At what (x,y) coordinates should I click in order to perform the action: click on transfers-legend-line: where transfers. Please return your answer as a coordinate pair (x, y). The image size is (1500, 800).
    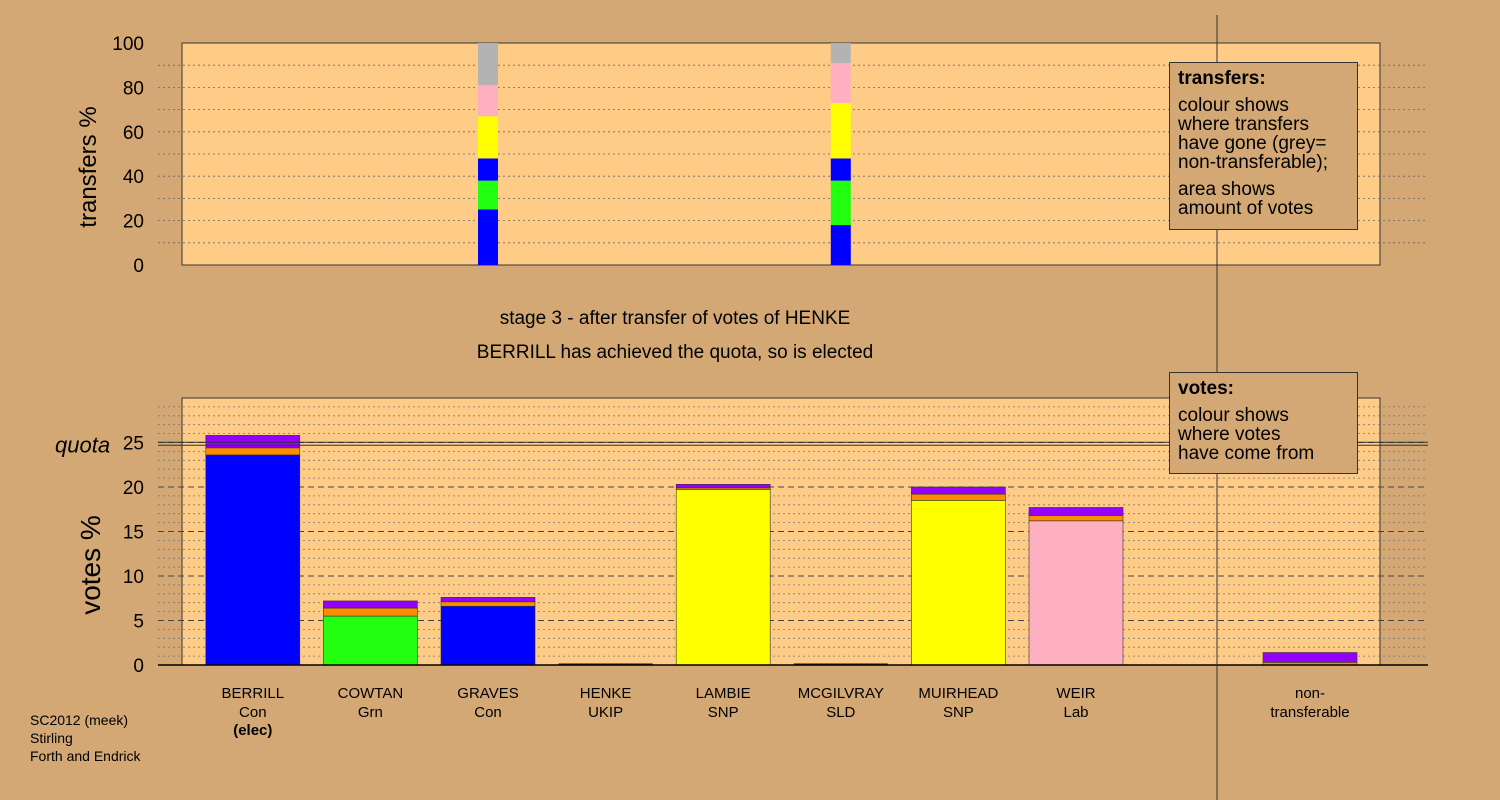
    Looking at the image, I should click on (1243, 124).